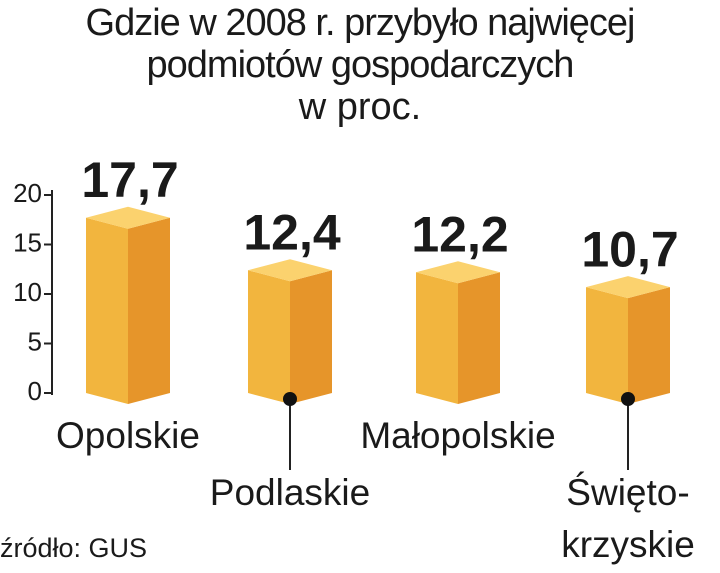 This screenshot has height=573, width=720. What do you see at coordinates (27, 193) in the screenshot?
I see `y-tick-label: 20` at bounding box center [27, 193].